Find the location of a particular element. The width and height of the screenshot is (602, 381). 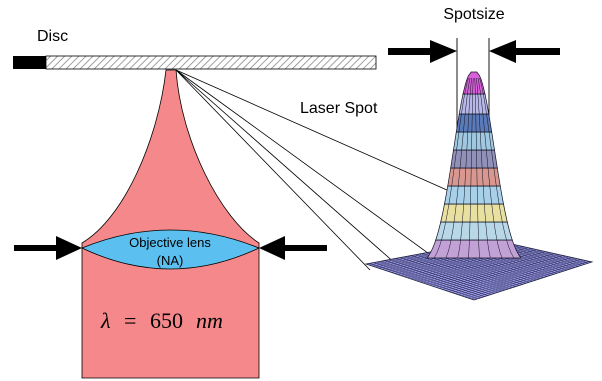

disc is located at coordinates (195, 62).